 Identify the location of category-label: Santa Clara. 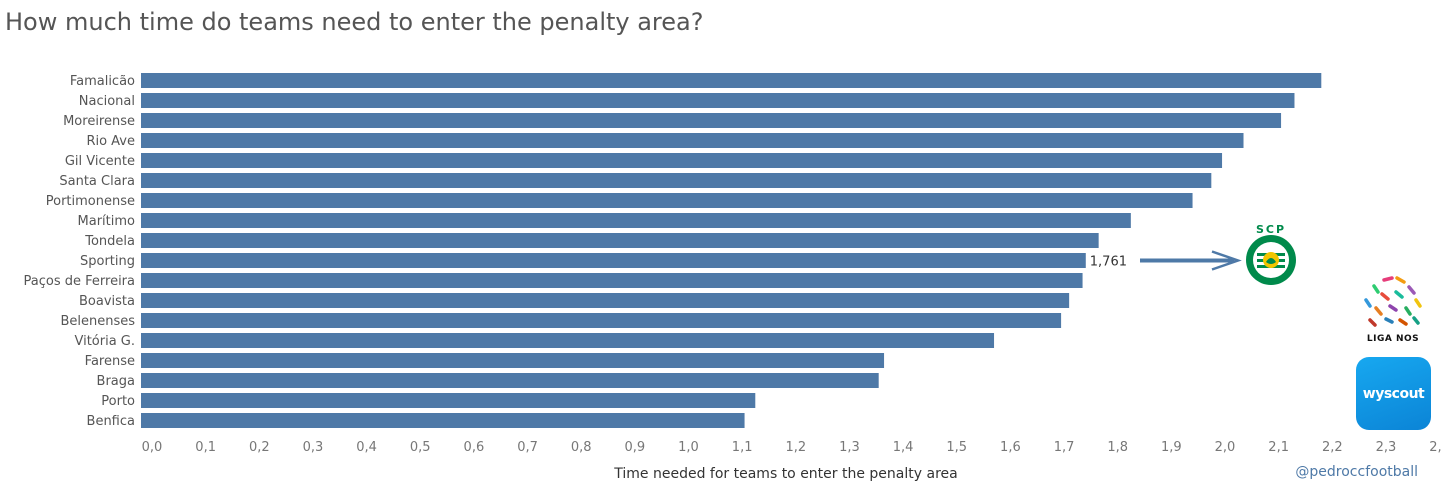
(97, 181).